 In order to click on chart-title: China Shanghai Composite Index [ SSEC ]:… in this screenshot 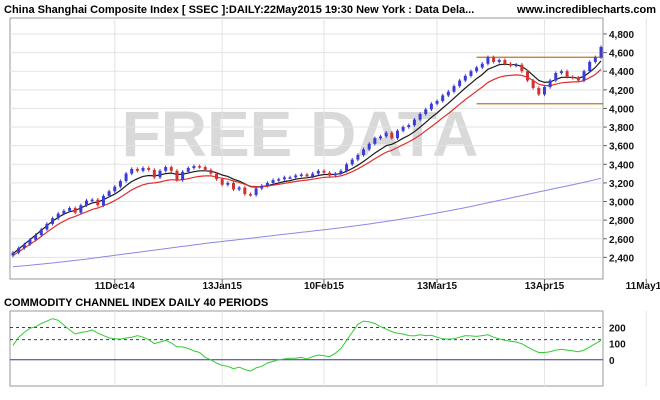, I will do `click(239, 10)`.